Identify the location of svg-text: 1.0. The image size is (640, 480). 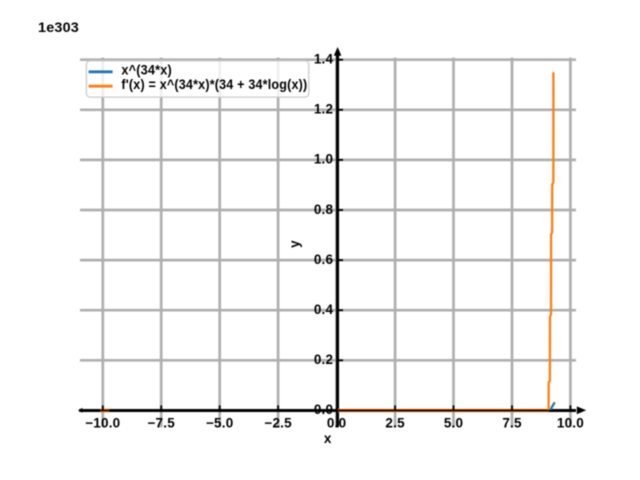
(323, 159).